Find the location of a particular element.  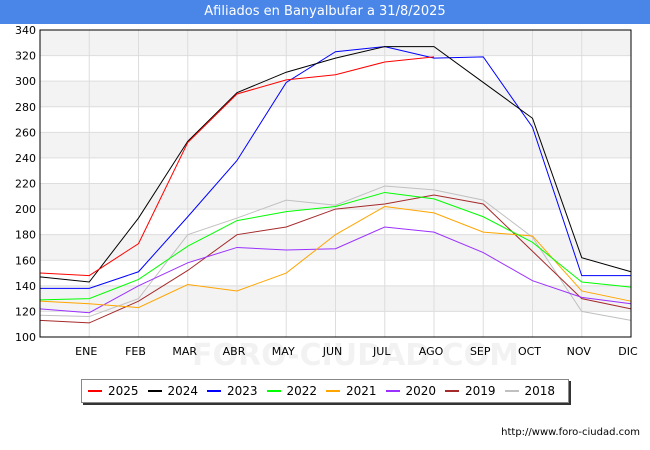

legend-item-2022: 2022 is located at coordinates (292, 391).